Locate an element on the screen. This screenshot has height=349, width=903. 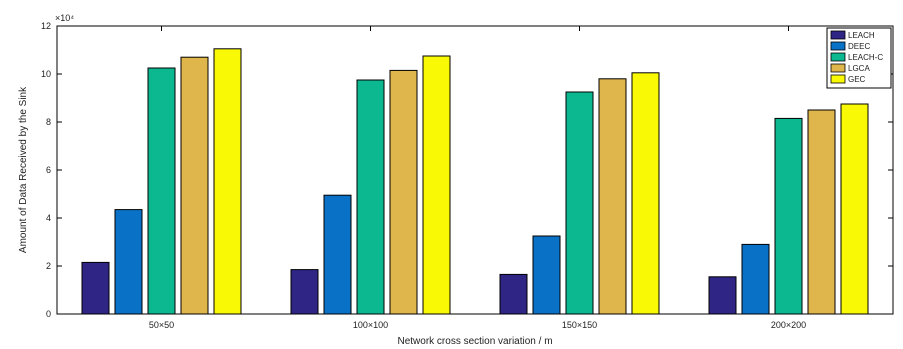
y-tick-label: 12 is located at coordinates (46, 26).